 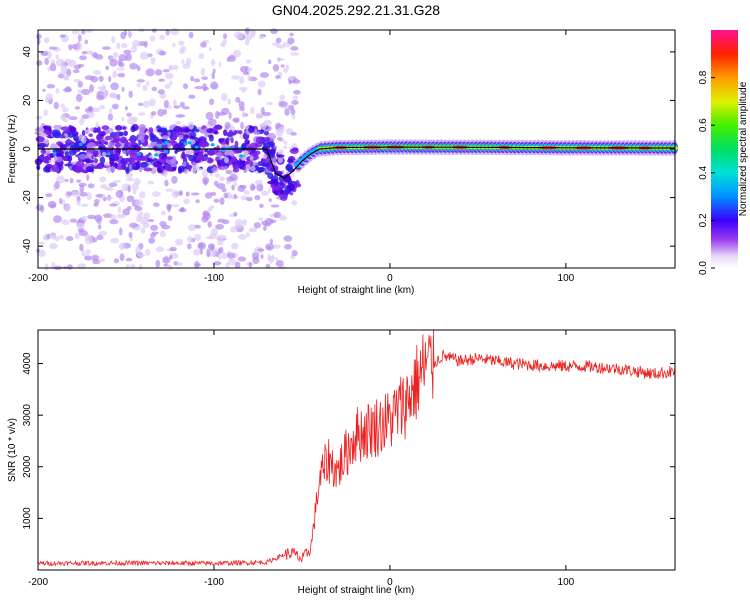 I want to click on y-tick-label: 1000, so click(x=27, y=518).